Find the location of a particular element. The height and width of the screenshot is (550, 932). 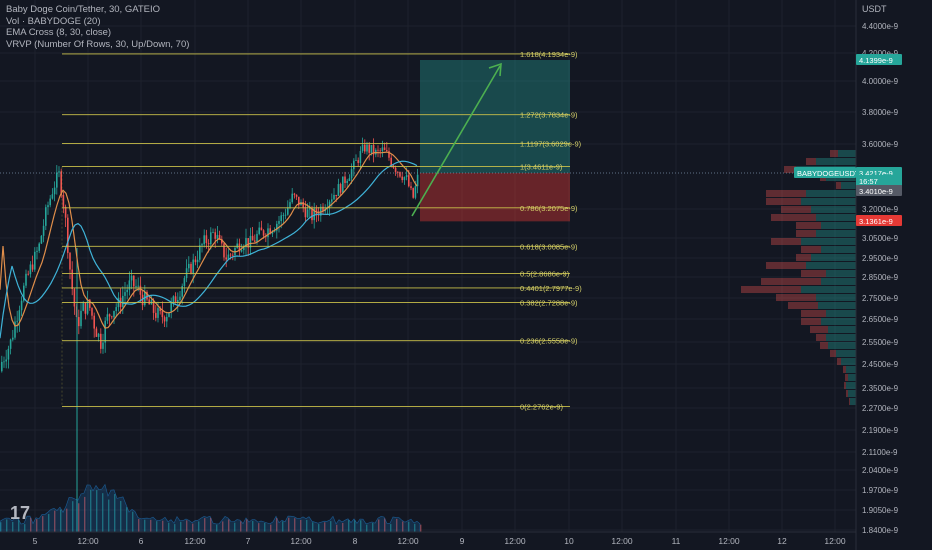

stop-zone is located at coordinates (495, 197).